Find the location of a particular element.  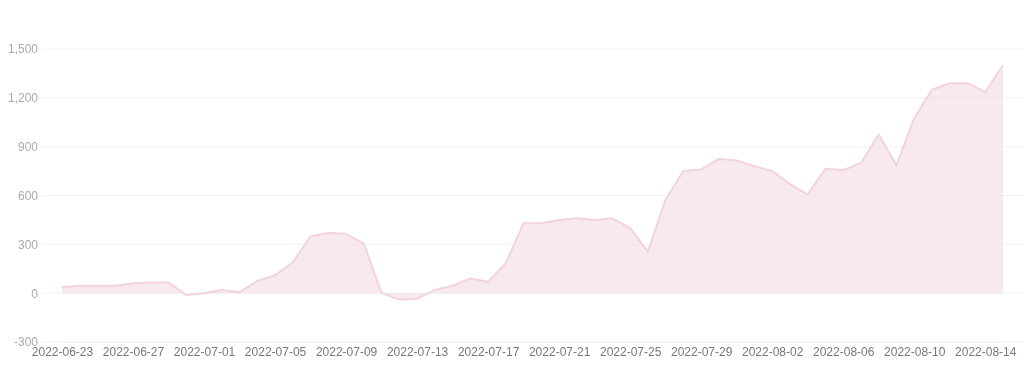

x-tick-label: 2022-08-14 is located at coordinates (986, 351).